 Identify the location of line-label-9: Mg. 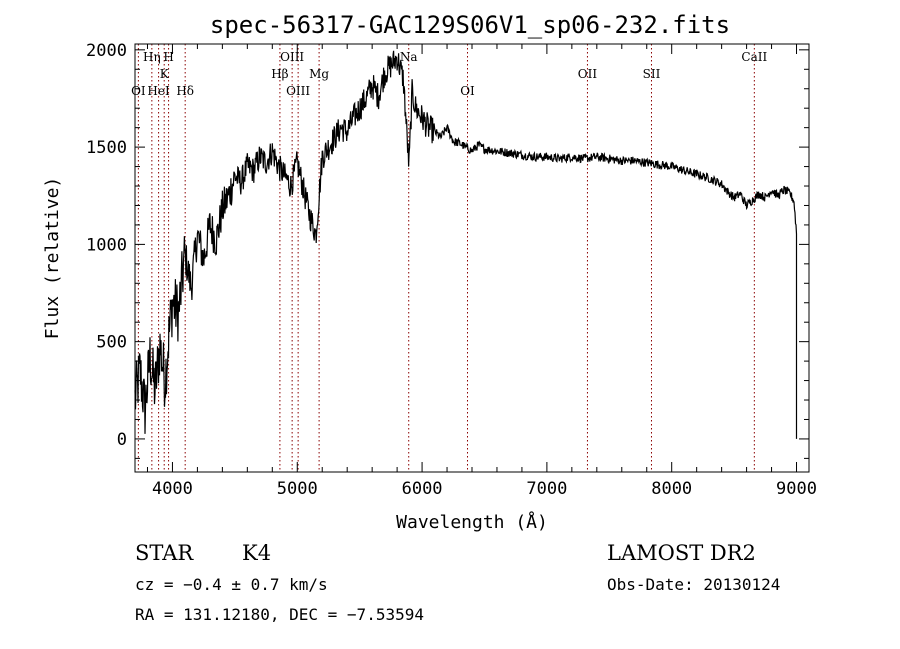
(319, 74).